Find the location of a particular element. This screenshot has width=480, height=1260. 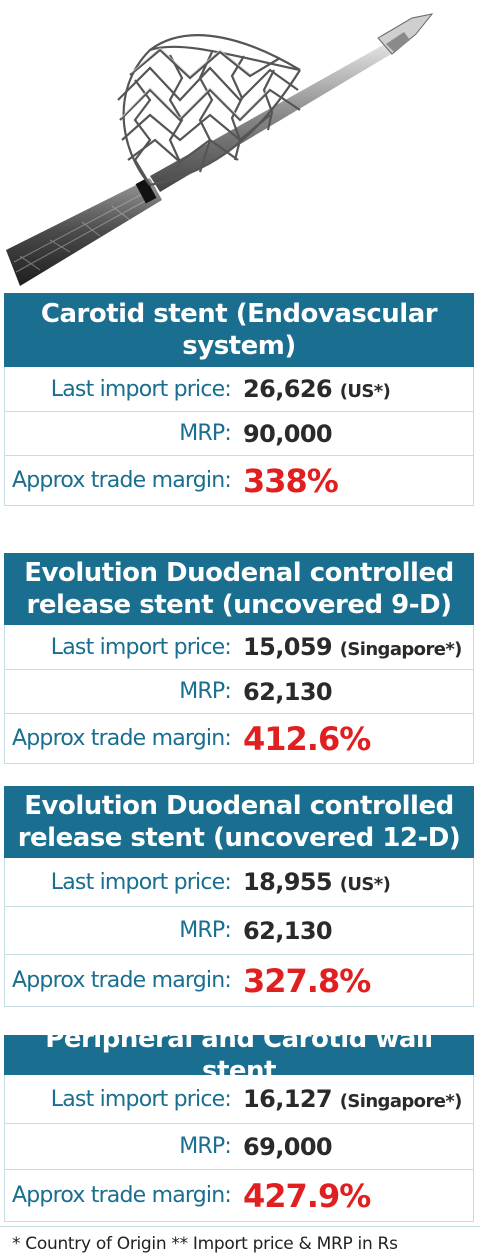

margin-value: 412.6% is located at coordinates (307, 738).